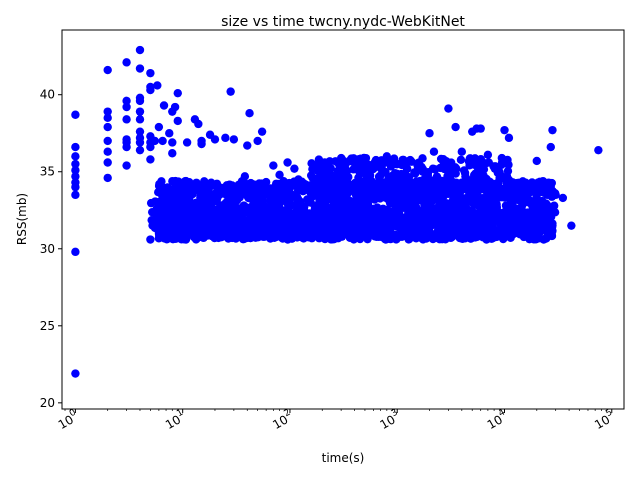  I want to click on x-tick-label: 10⁰, so click(68, 420).